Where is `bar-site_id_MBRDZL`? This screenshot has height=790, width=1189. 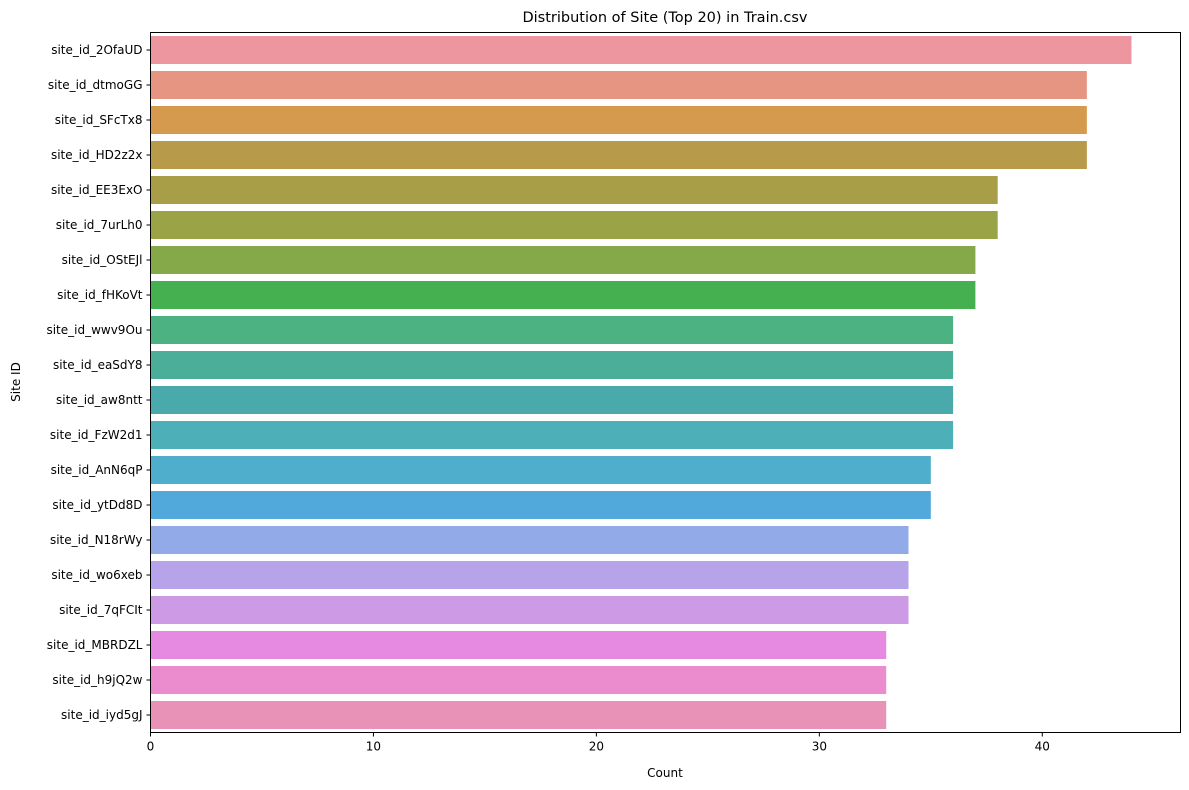
bar-site_id_MBRDZL is located at coordinates (518, 645).